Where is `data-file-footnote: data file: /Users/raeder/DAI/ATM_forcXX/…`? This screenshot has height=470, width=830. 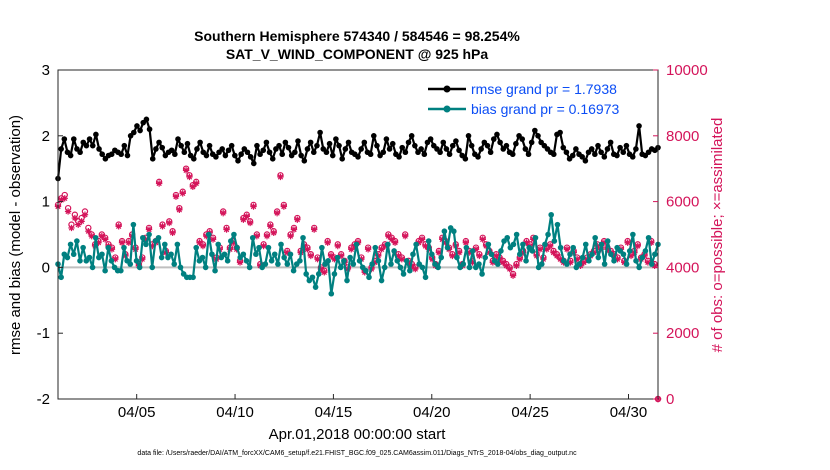
data-file-footnote: data file: /Users/raeder/DAI/ATM_forcXX/… is located at coordinates (357, 453).